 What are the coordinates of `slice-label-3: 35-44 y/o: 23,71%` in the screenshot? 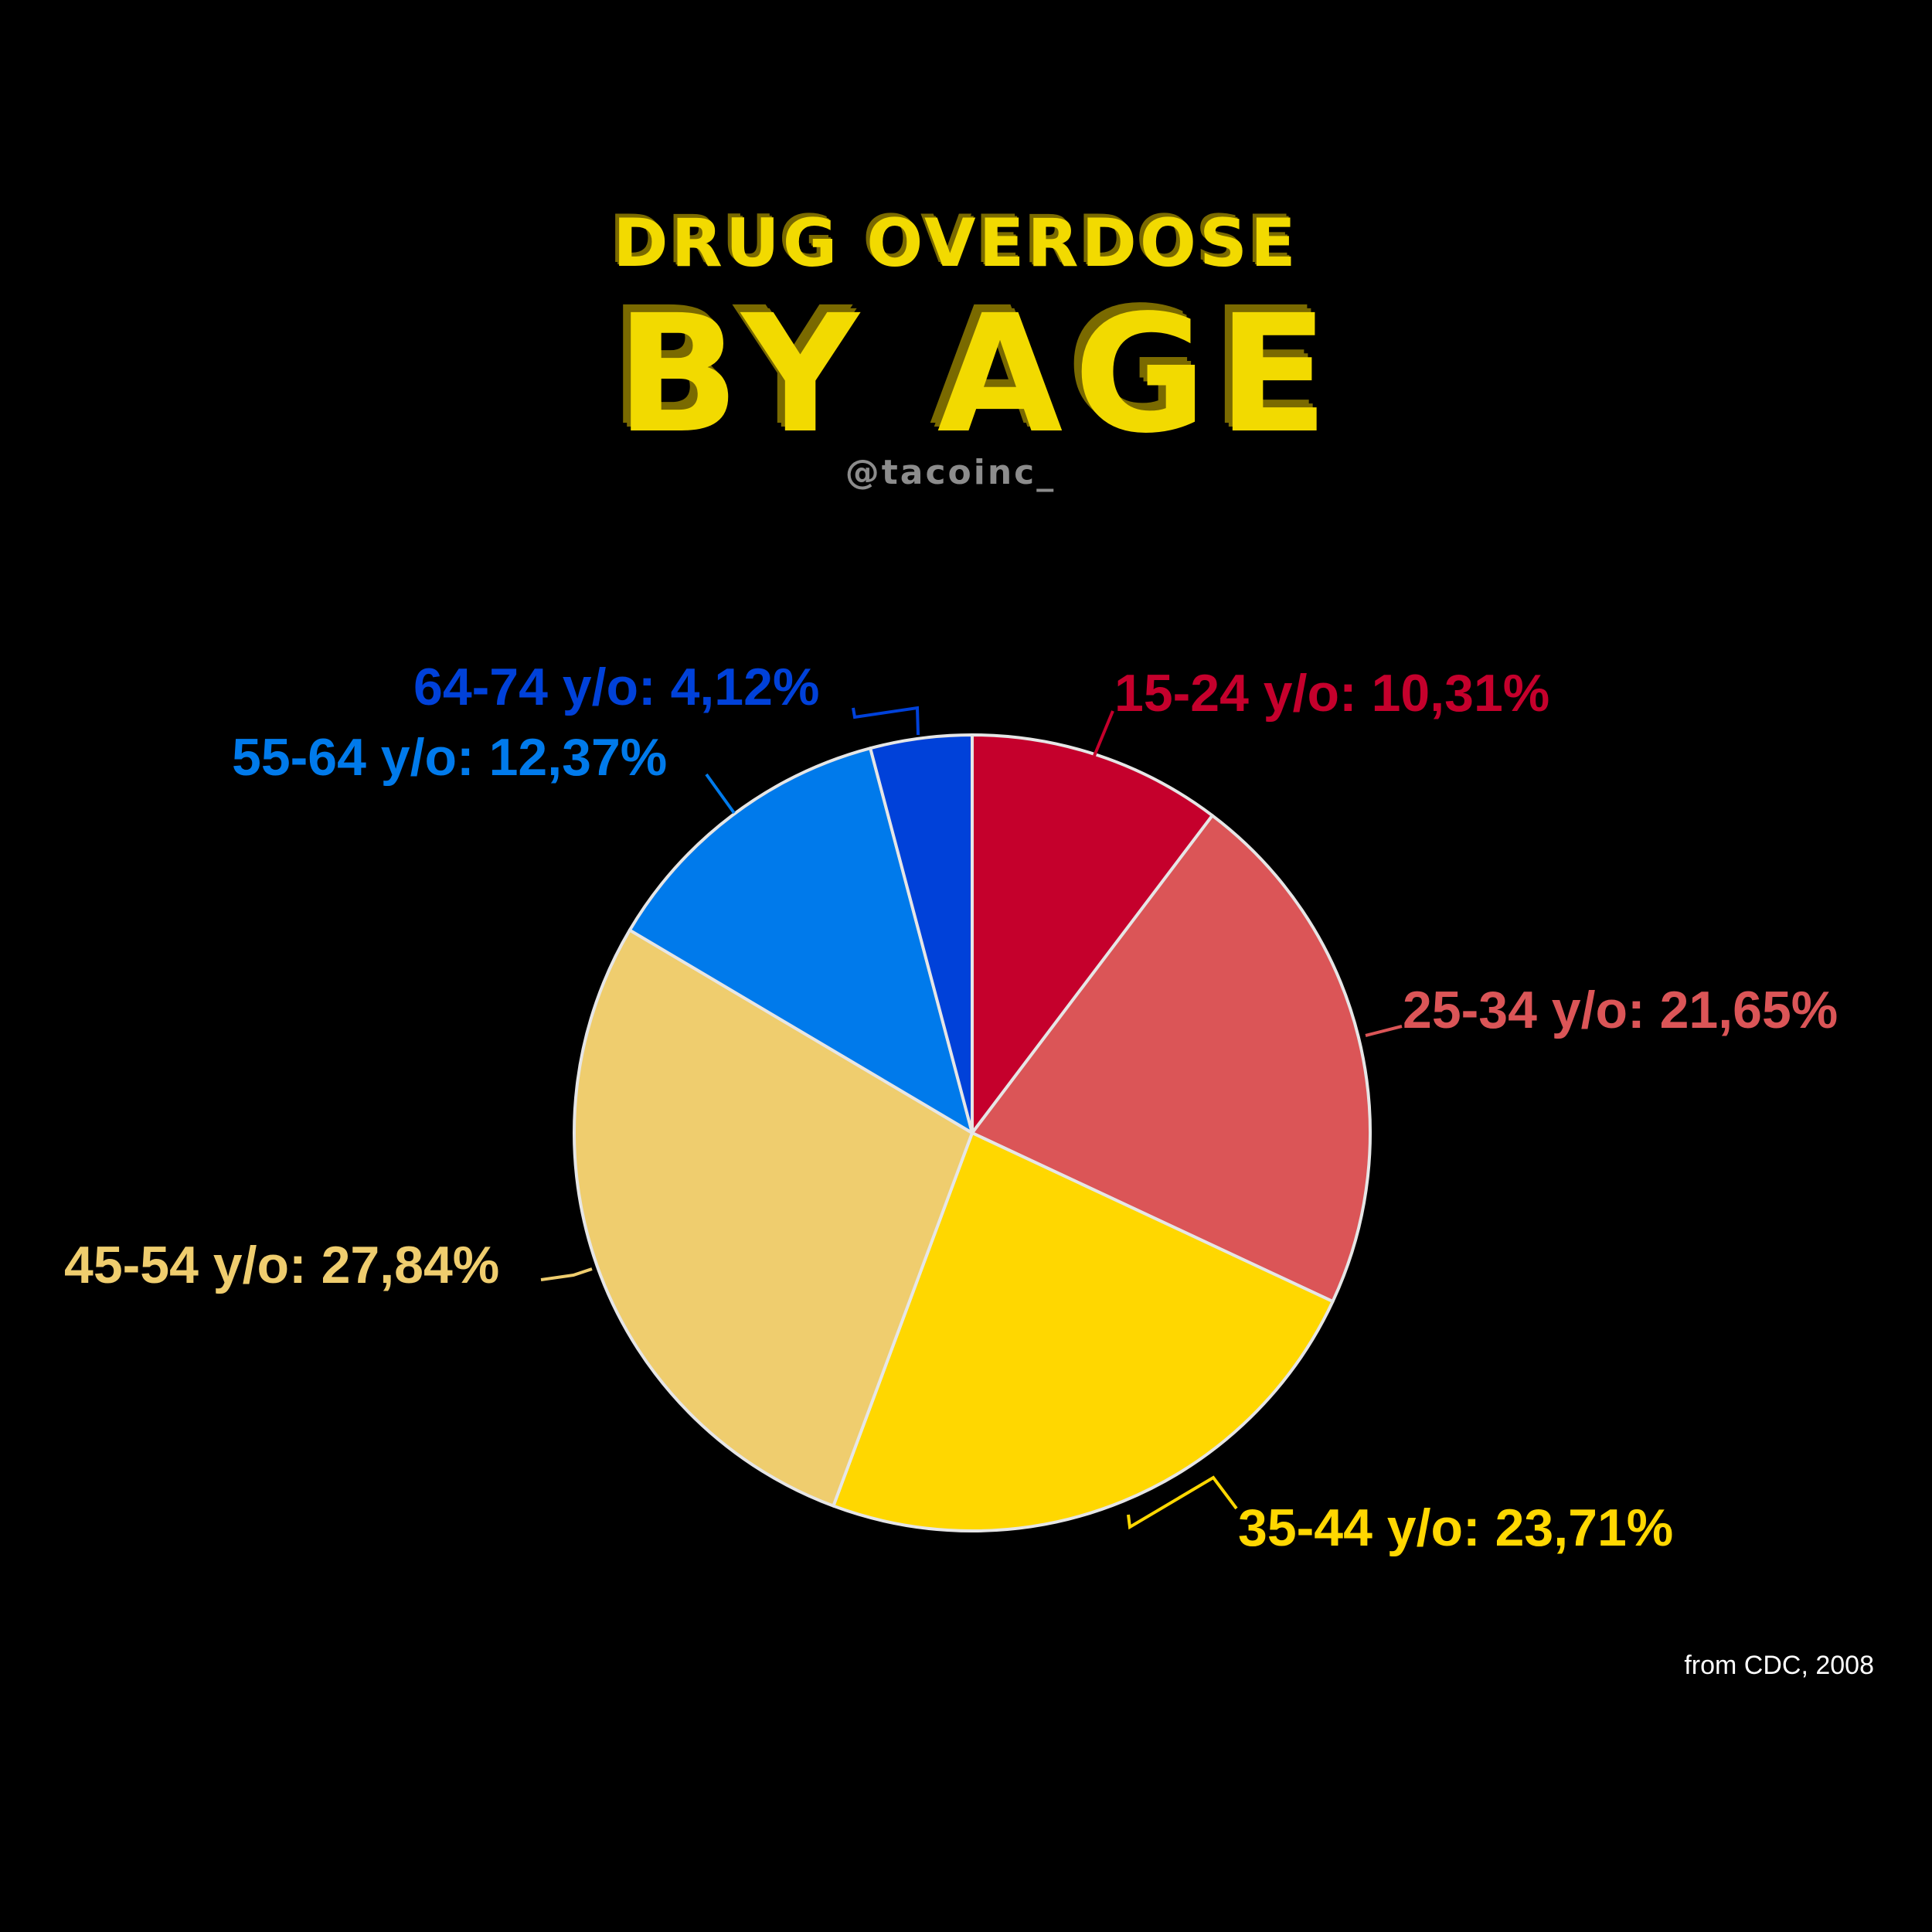 It's located at (1455, 1527).